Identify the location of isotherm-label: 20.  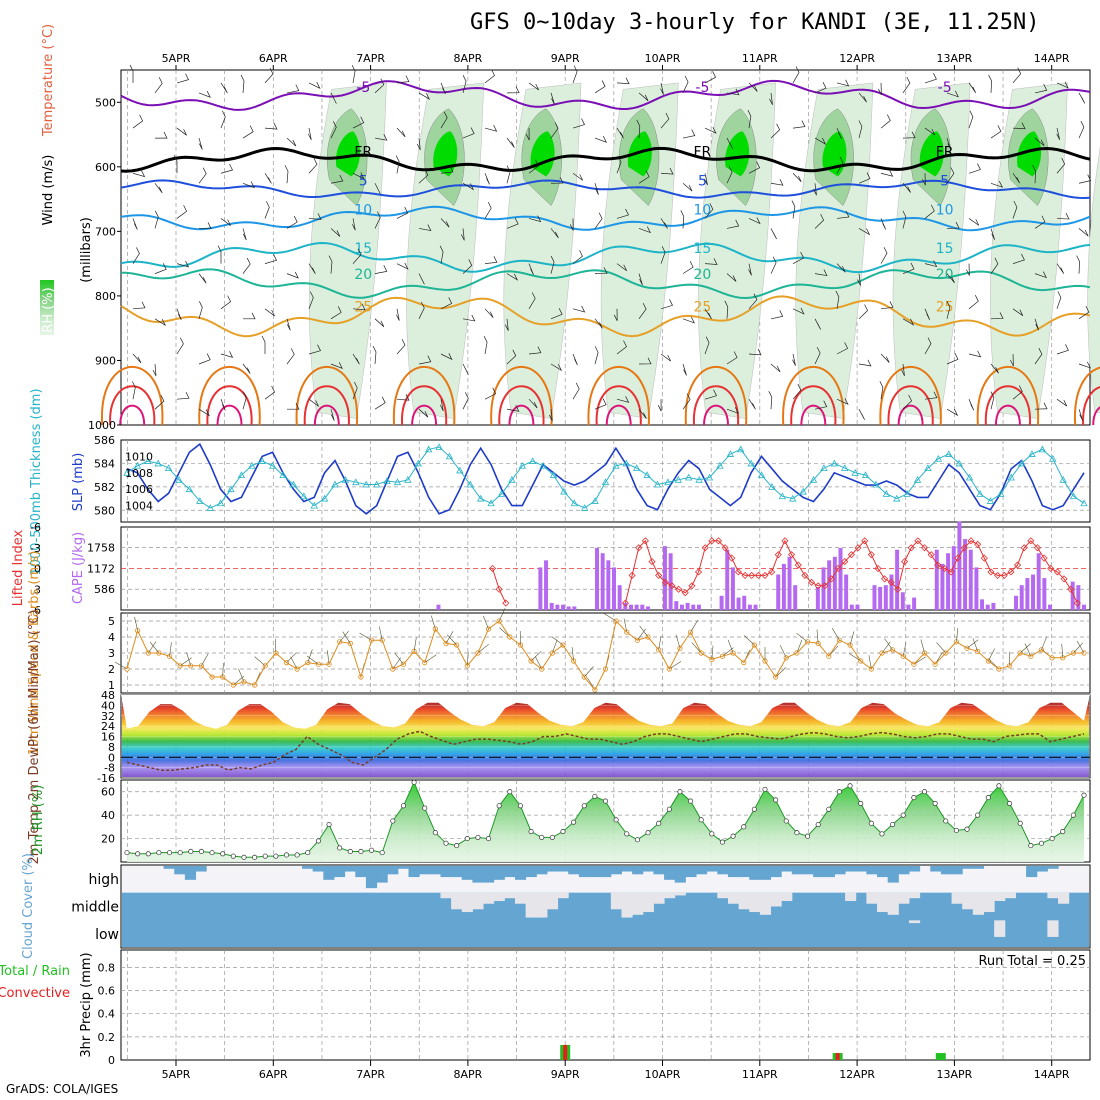
(945, 275).